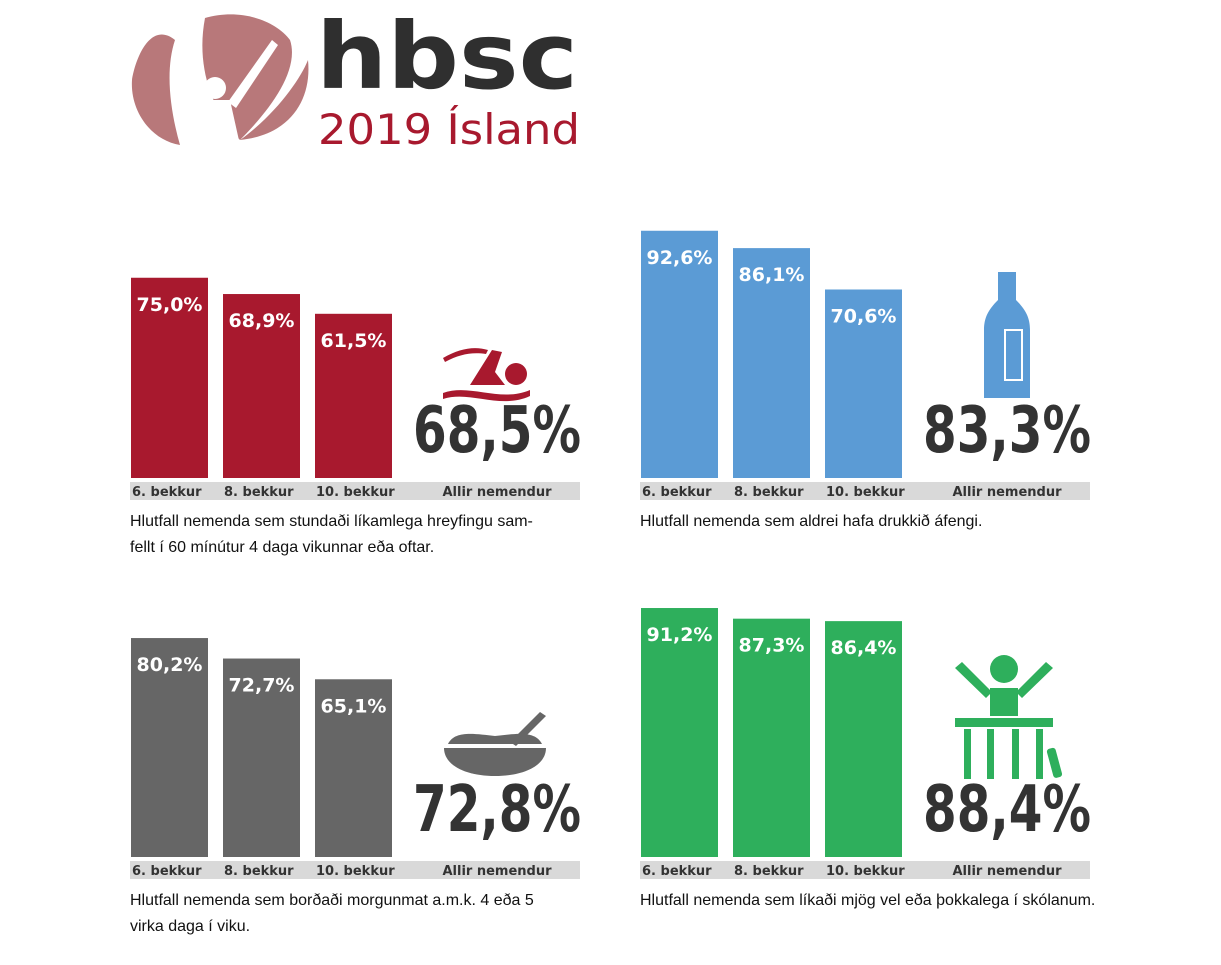 The height and width of the screenshot is (965, 1221). What do you see at coordinates (1007, 431) in the screenshot?
I see `total-value: 83,3%` at bounding box center [1007, 431].